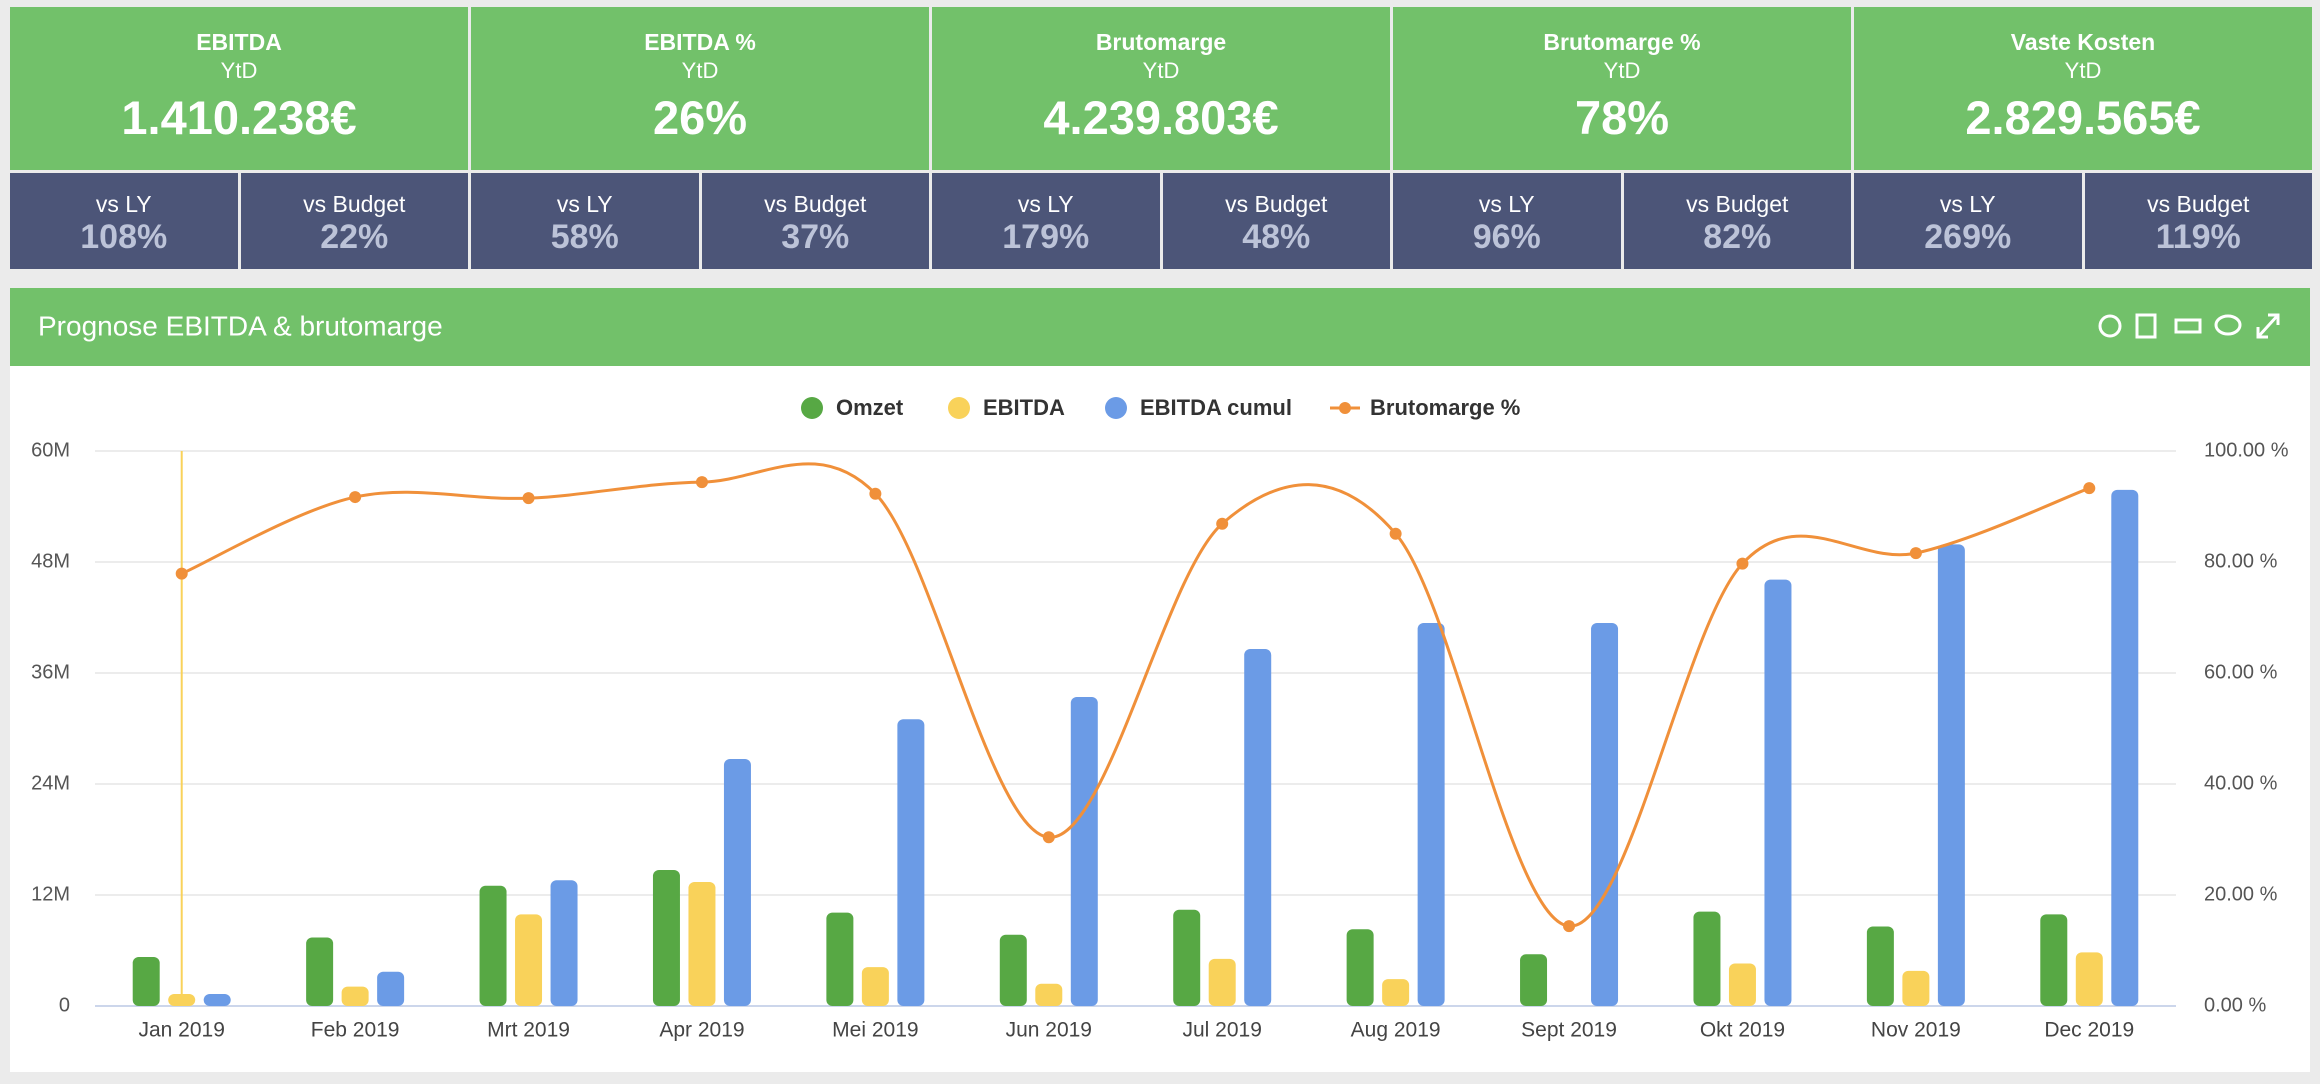  Describe the element at coordinates (2241, 894) in the screenshot. I see `y2-tick-label: 20.00 %` at that location.